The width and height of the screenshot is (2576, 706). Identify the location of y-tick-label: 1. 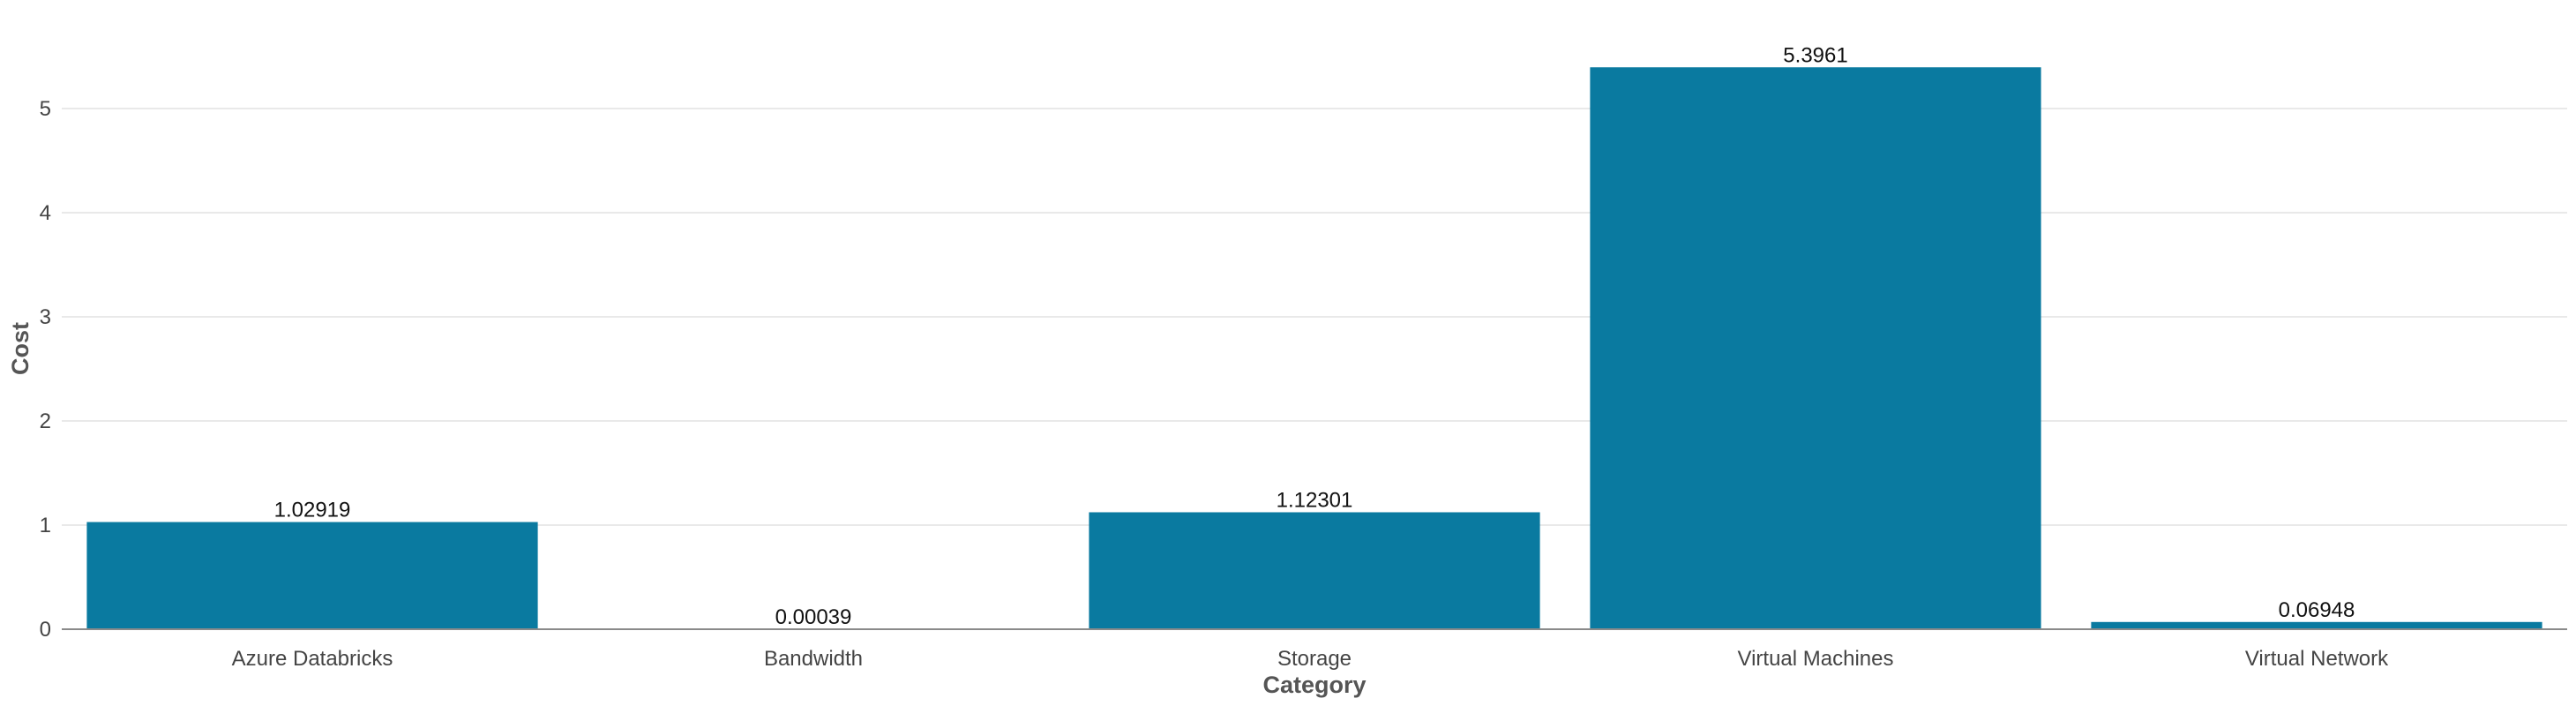
(46, 525).